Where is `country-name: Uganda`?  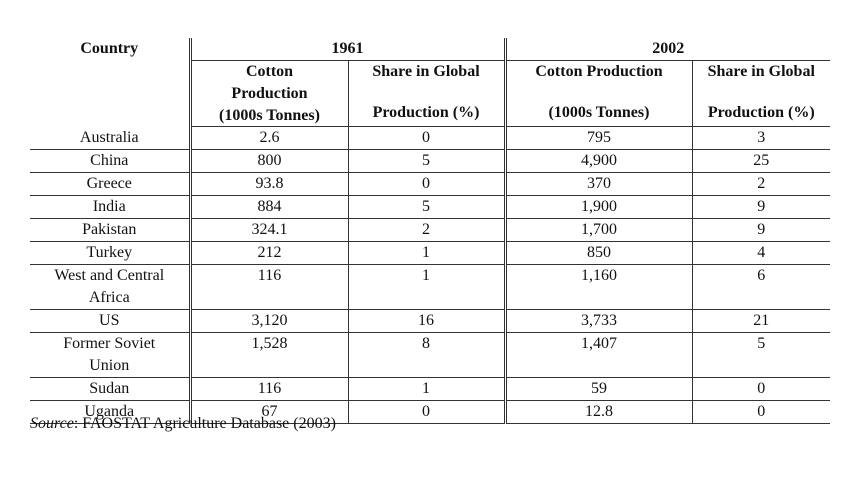 country-name: Uganda is located at coordinates (109, 411).